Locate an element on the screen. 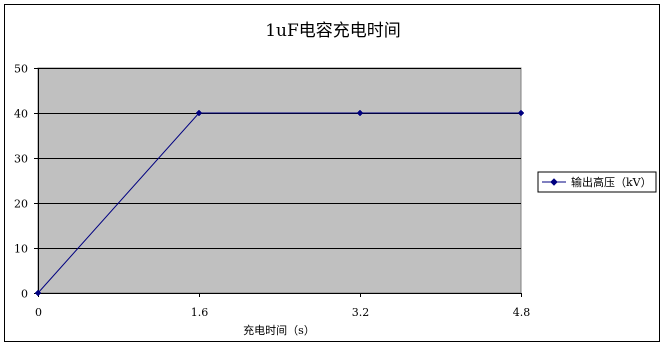 The width and height of the screenshot is (666, 349). y-tick-label-0: 0 is located at coordinates (24, 294).